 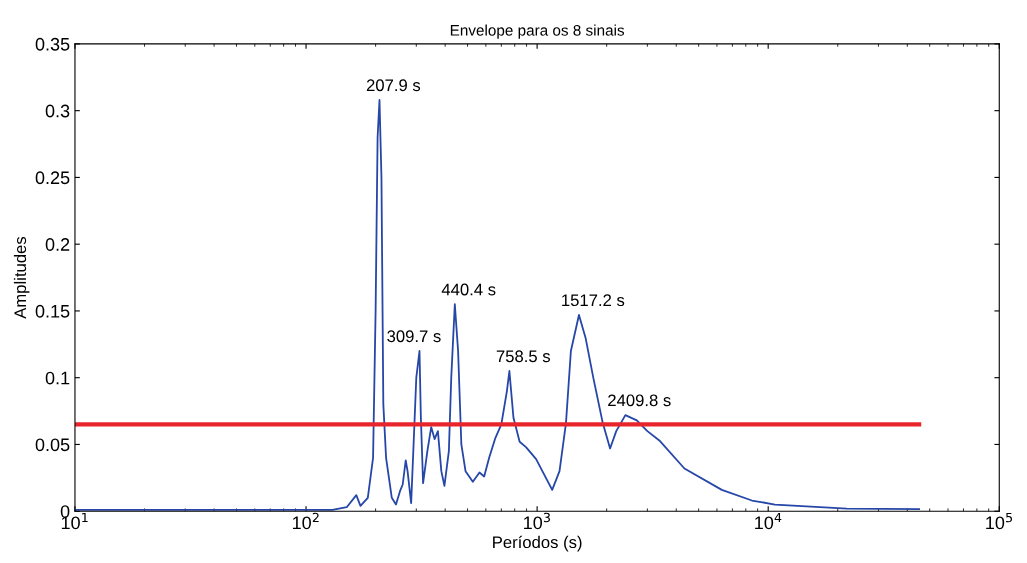 What do you see at coordinates (768, 521) in the screenshot?
I see `x-tick-label: 10$^{4}$` at bounding box center [768, 521].